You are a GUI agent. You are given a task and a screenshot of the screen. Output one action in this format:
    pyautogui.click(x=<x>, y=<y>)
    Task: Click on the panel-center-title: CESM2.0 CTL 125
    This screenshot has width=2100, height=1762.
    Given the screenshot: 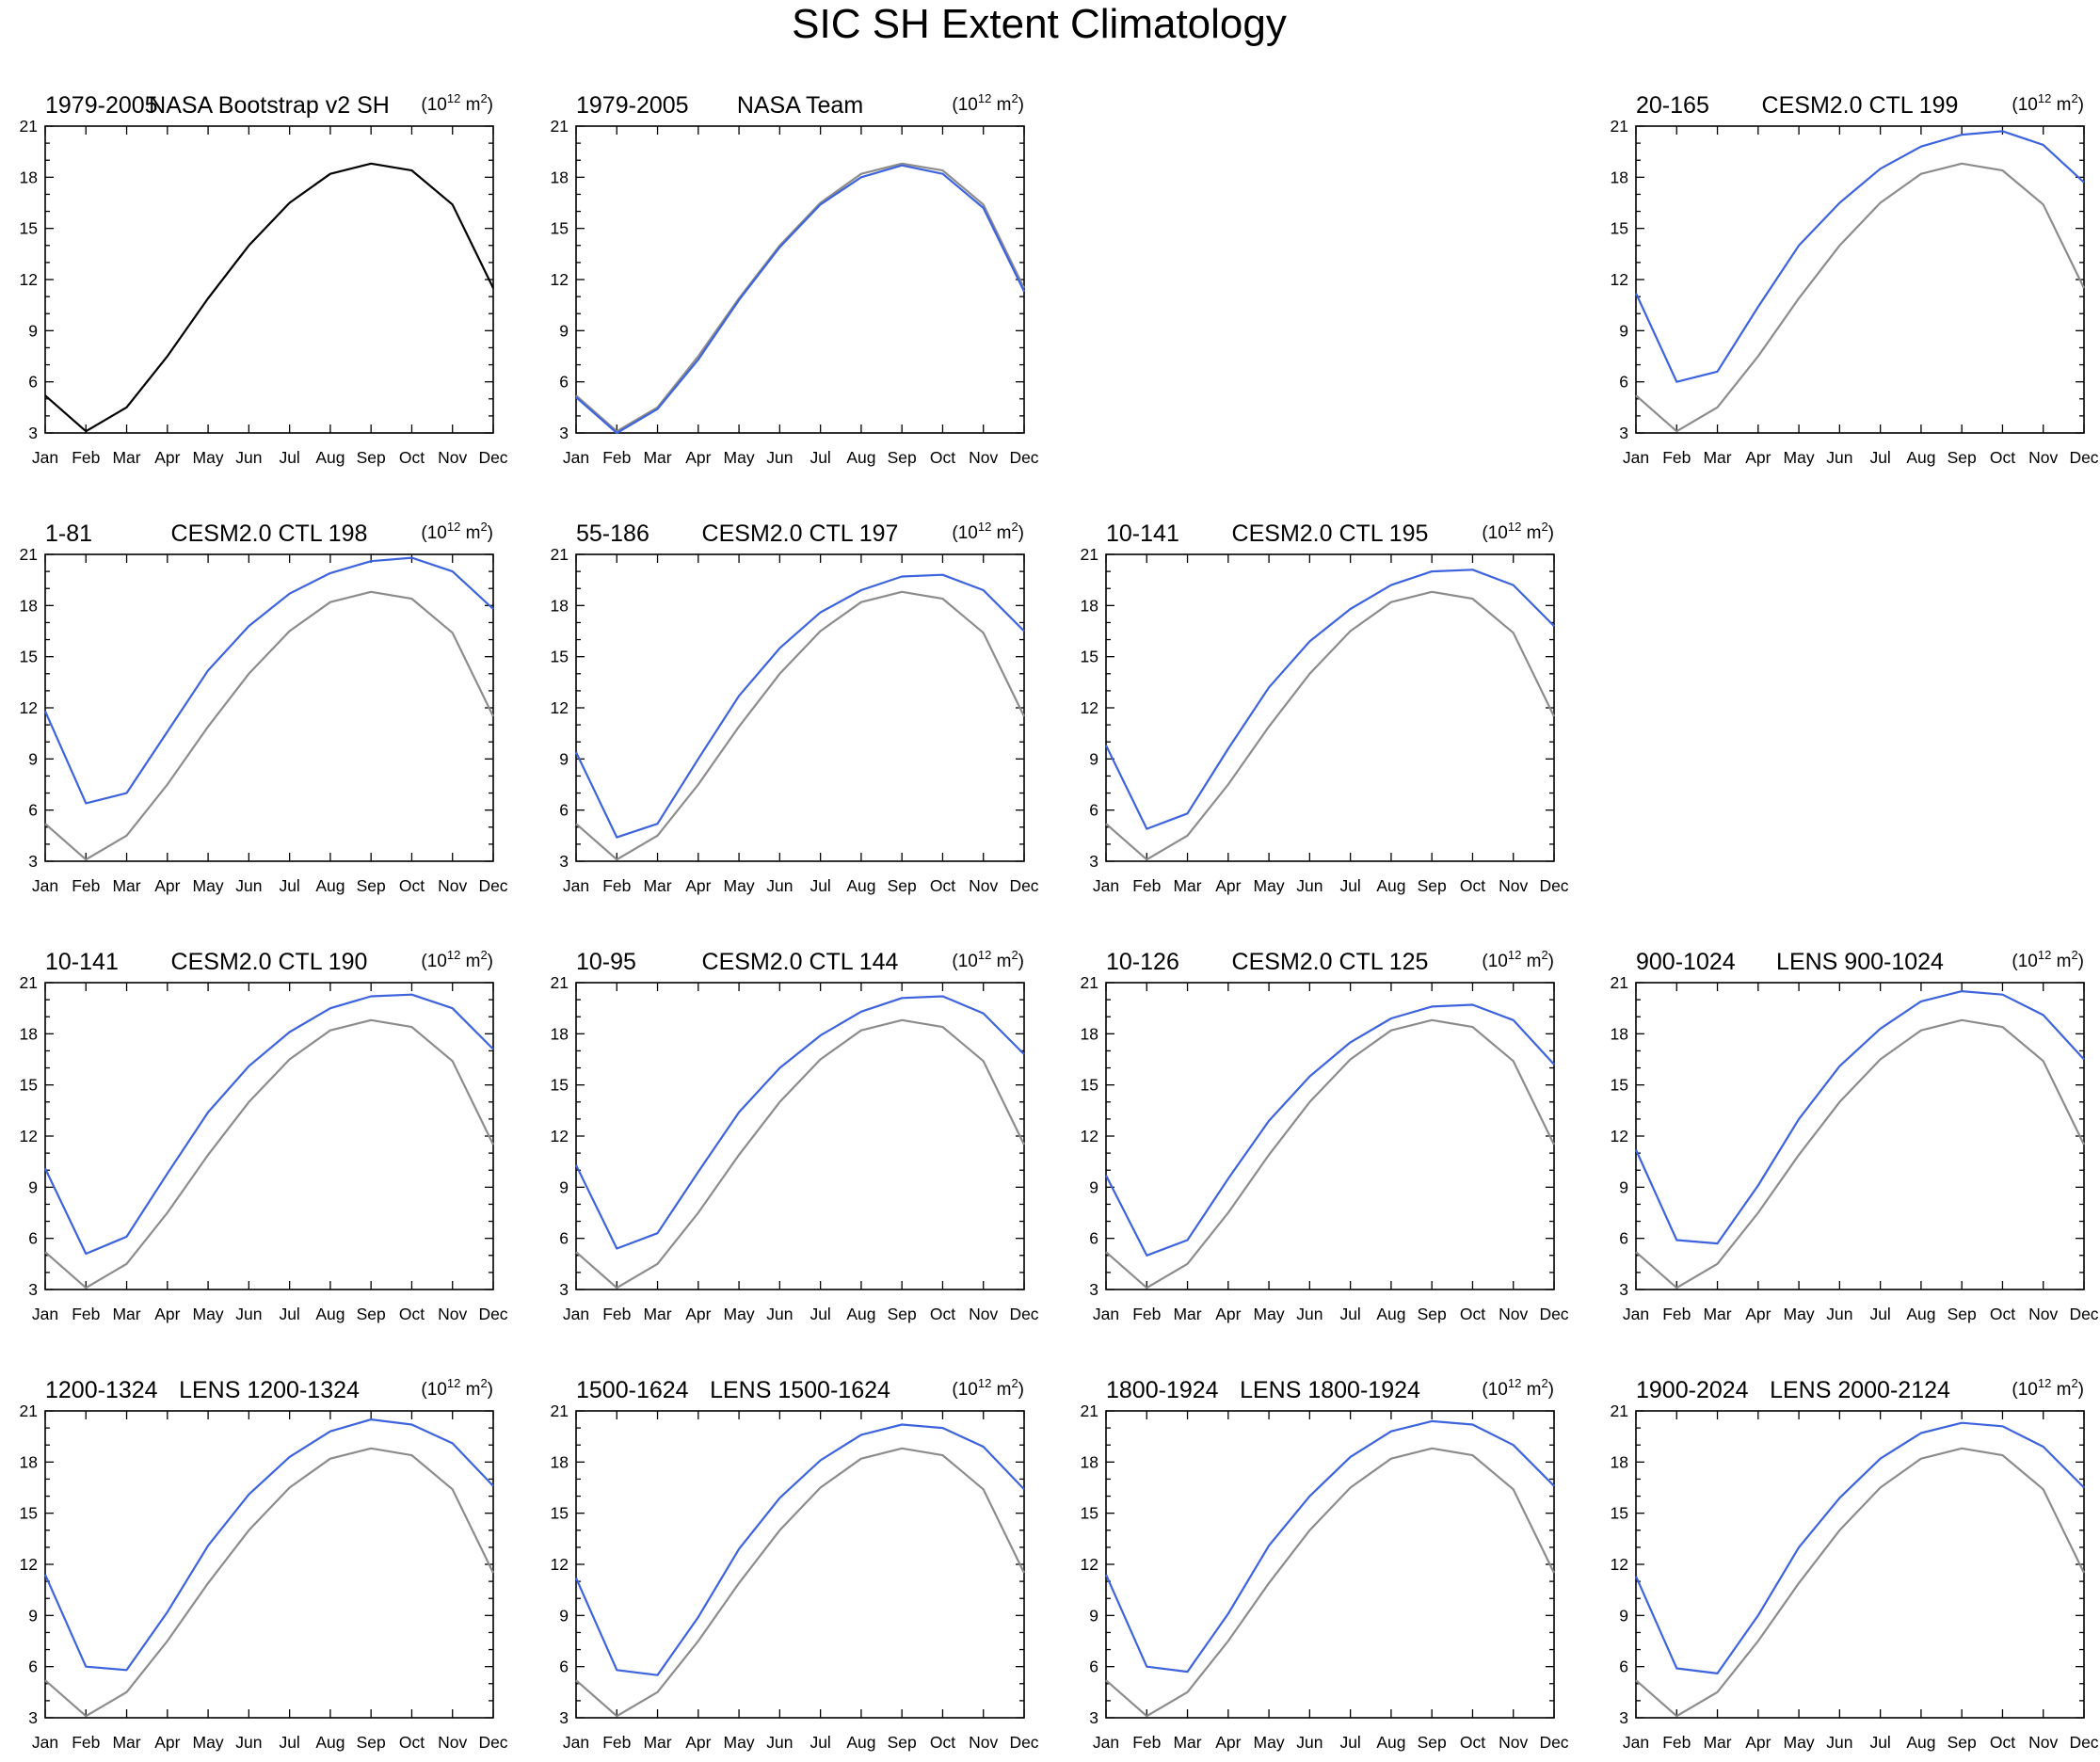 What is the action you would take?
    pyautogui.click(x=1330, y=962)
    